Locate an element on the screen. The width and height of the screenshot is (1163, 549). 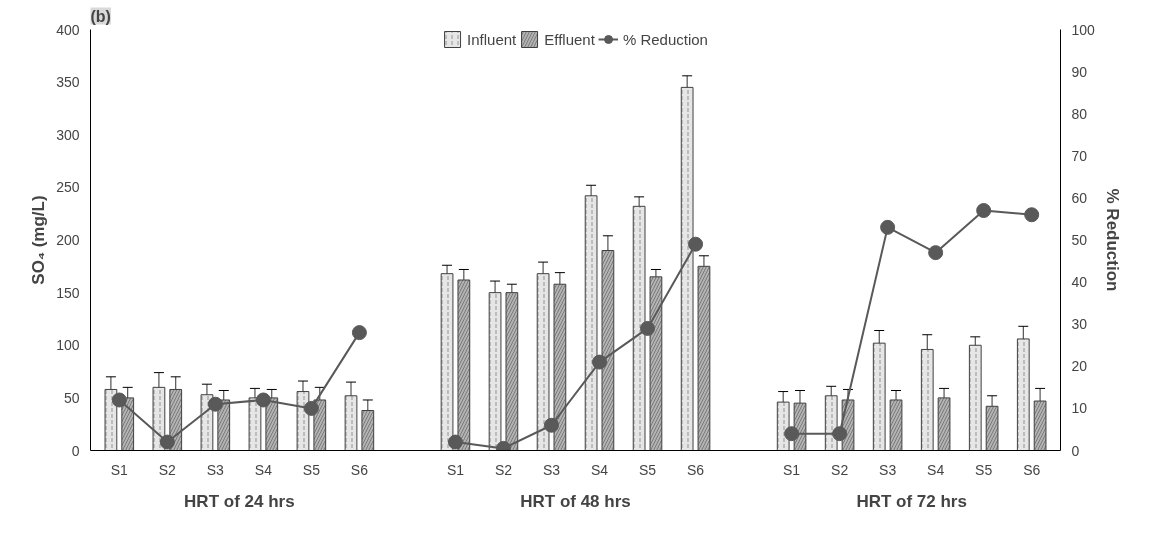
y2-tick-label: 30 is located at coordinates (1079, 324).